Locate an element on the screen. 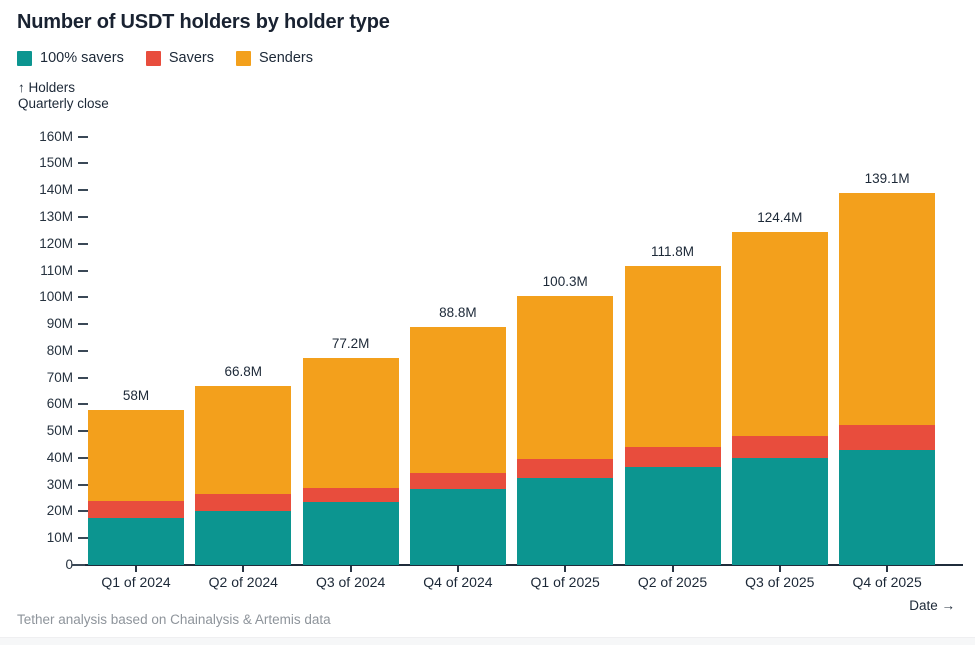  bar-total-label: 77.2M is located at coordinates (350, 344).